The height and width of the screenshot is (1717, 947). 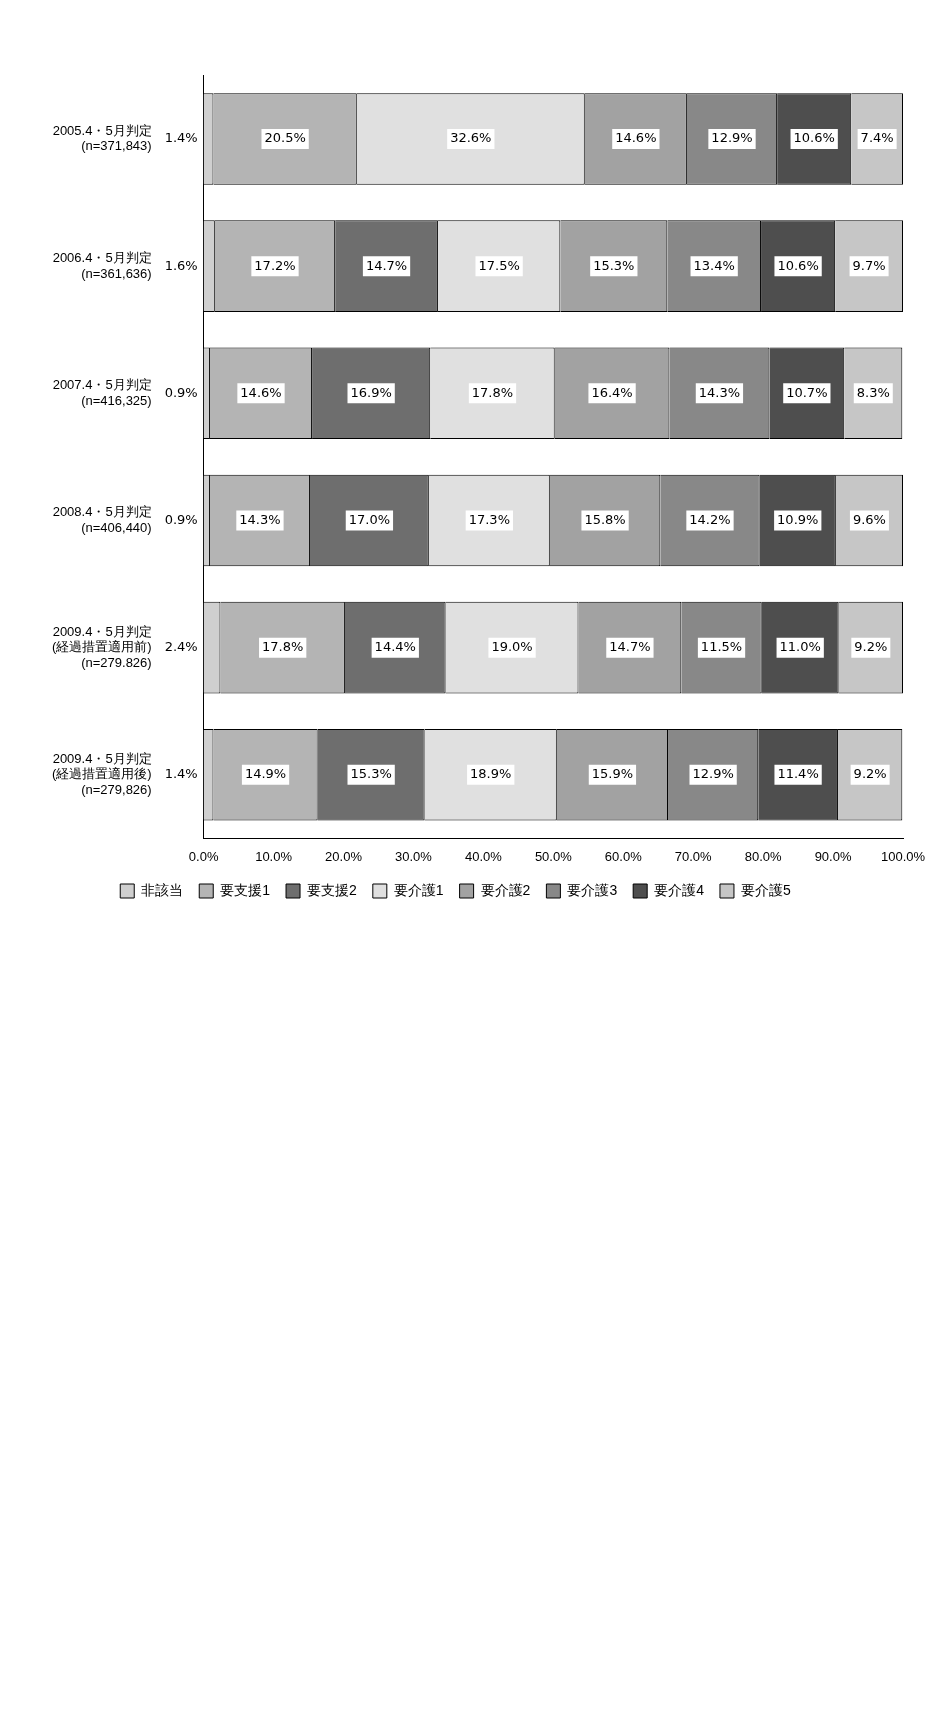 I want to click on x-tick-label: 80.0%, so click(x=763, y=856).